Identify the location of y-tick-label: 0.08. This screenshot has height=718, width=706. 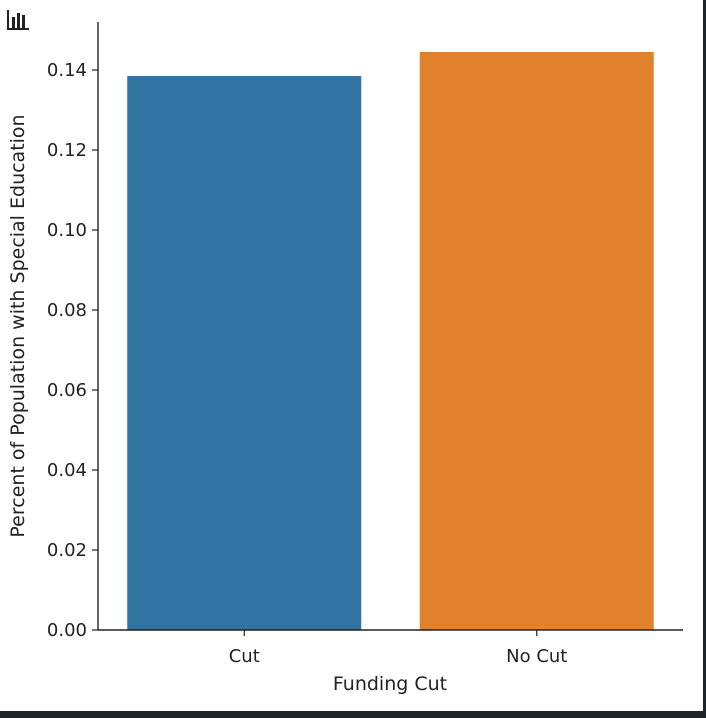
(67, 310).